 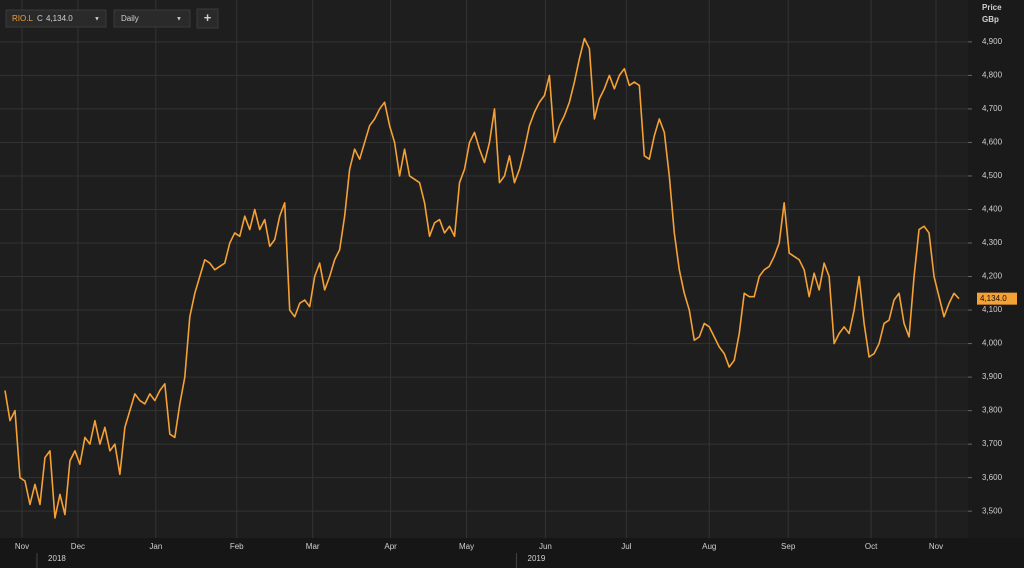 I want to click on symbol-box, so click(x=56, y=18).